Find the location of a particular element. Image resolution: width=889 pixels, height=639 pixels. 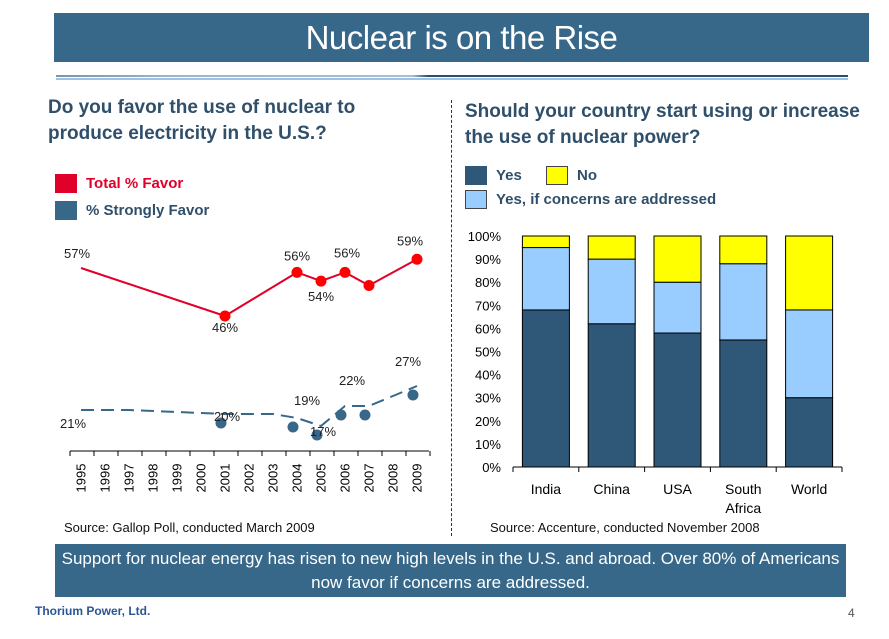

y-tick-label: 20% is located at coordinates (488, 421).